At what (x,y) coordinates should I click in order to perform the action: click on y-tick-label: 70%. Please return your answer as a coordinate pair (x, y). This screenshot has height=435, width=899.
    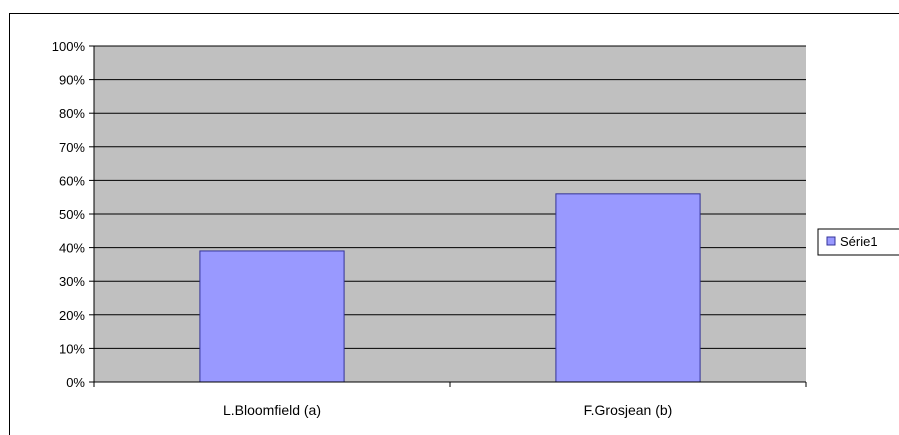
    Looking at the image, I should click on (72, 147).